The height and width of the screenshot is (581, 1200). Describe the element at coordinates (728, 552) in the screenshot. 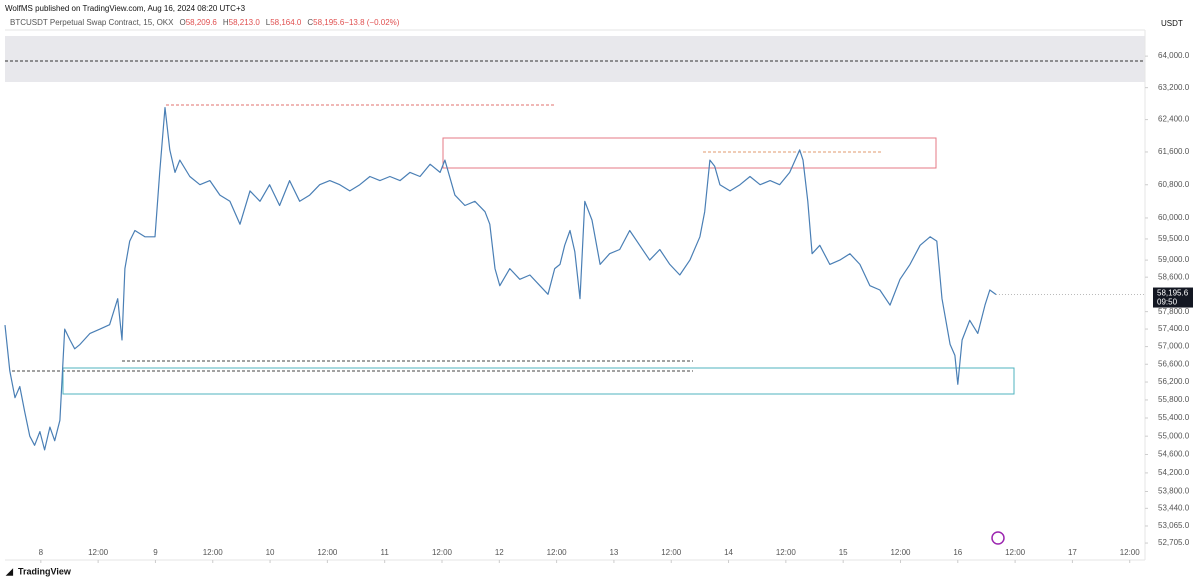

I see `x-tick-label: 14` at that location.